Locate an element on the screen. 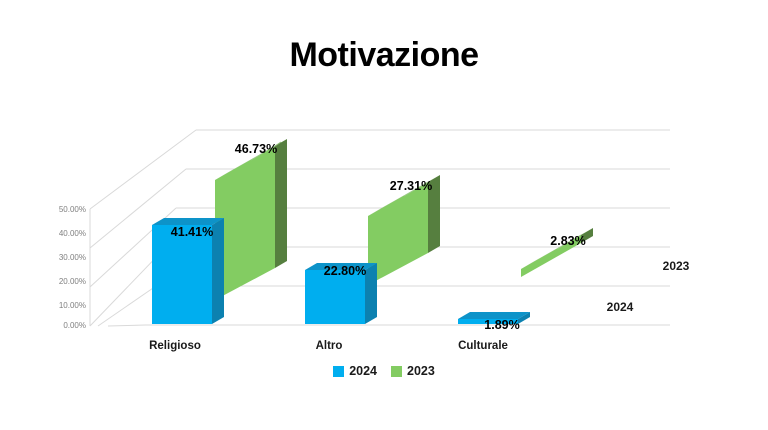  category-label-religioso: Religioso is located at coordinates (175, 346).